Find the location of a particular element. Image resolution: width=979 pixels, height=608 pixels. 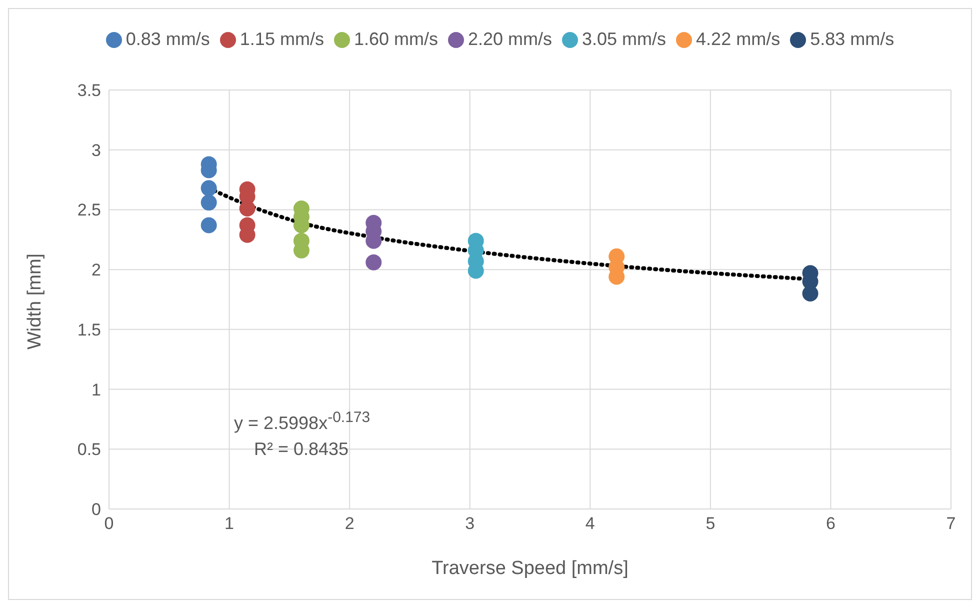

y-tick-label: 3 is located at coordinates (96, 150).